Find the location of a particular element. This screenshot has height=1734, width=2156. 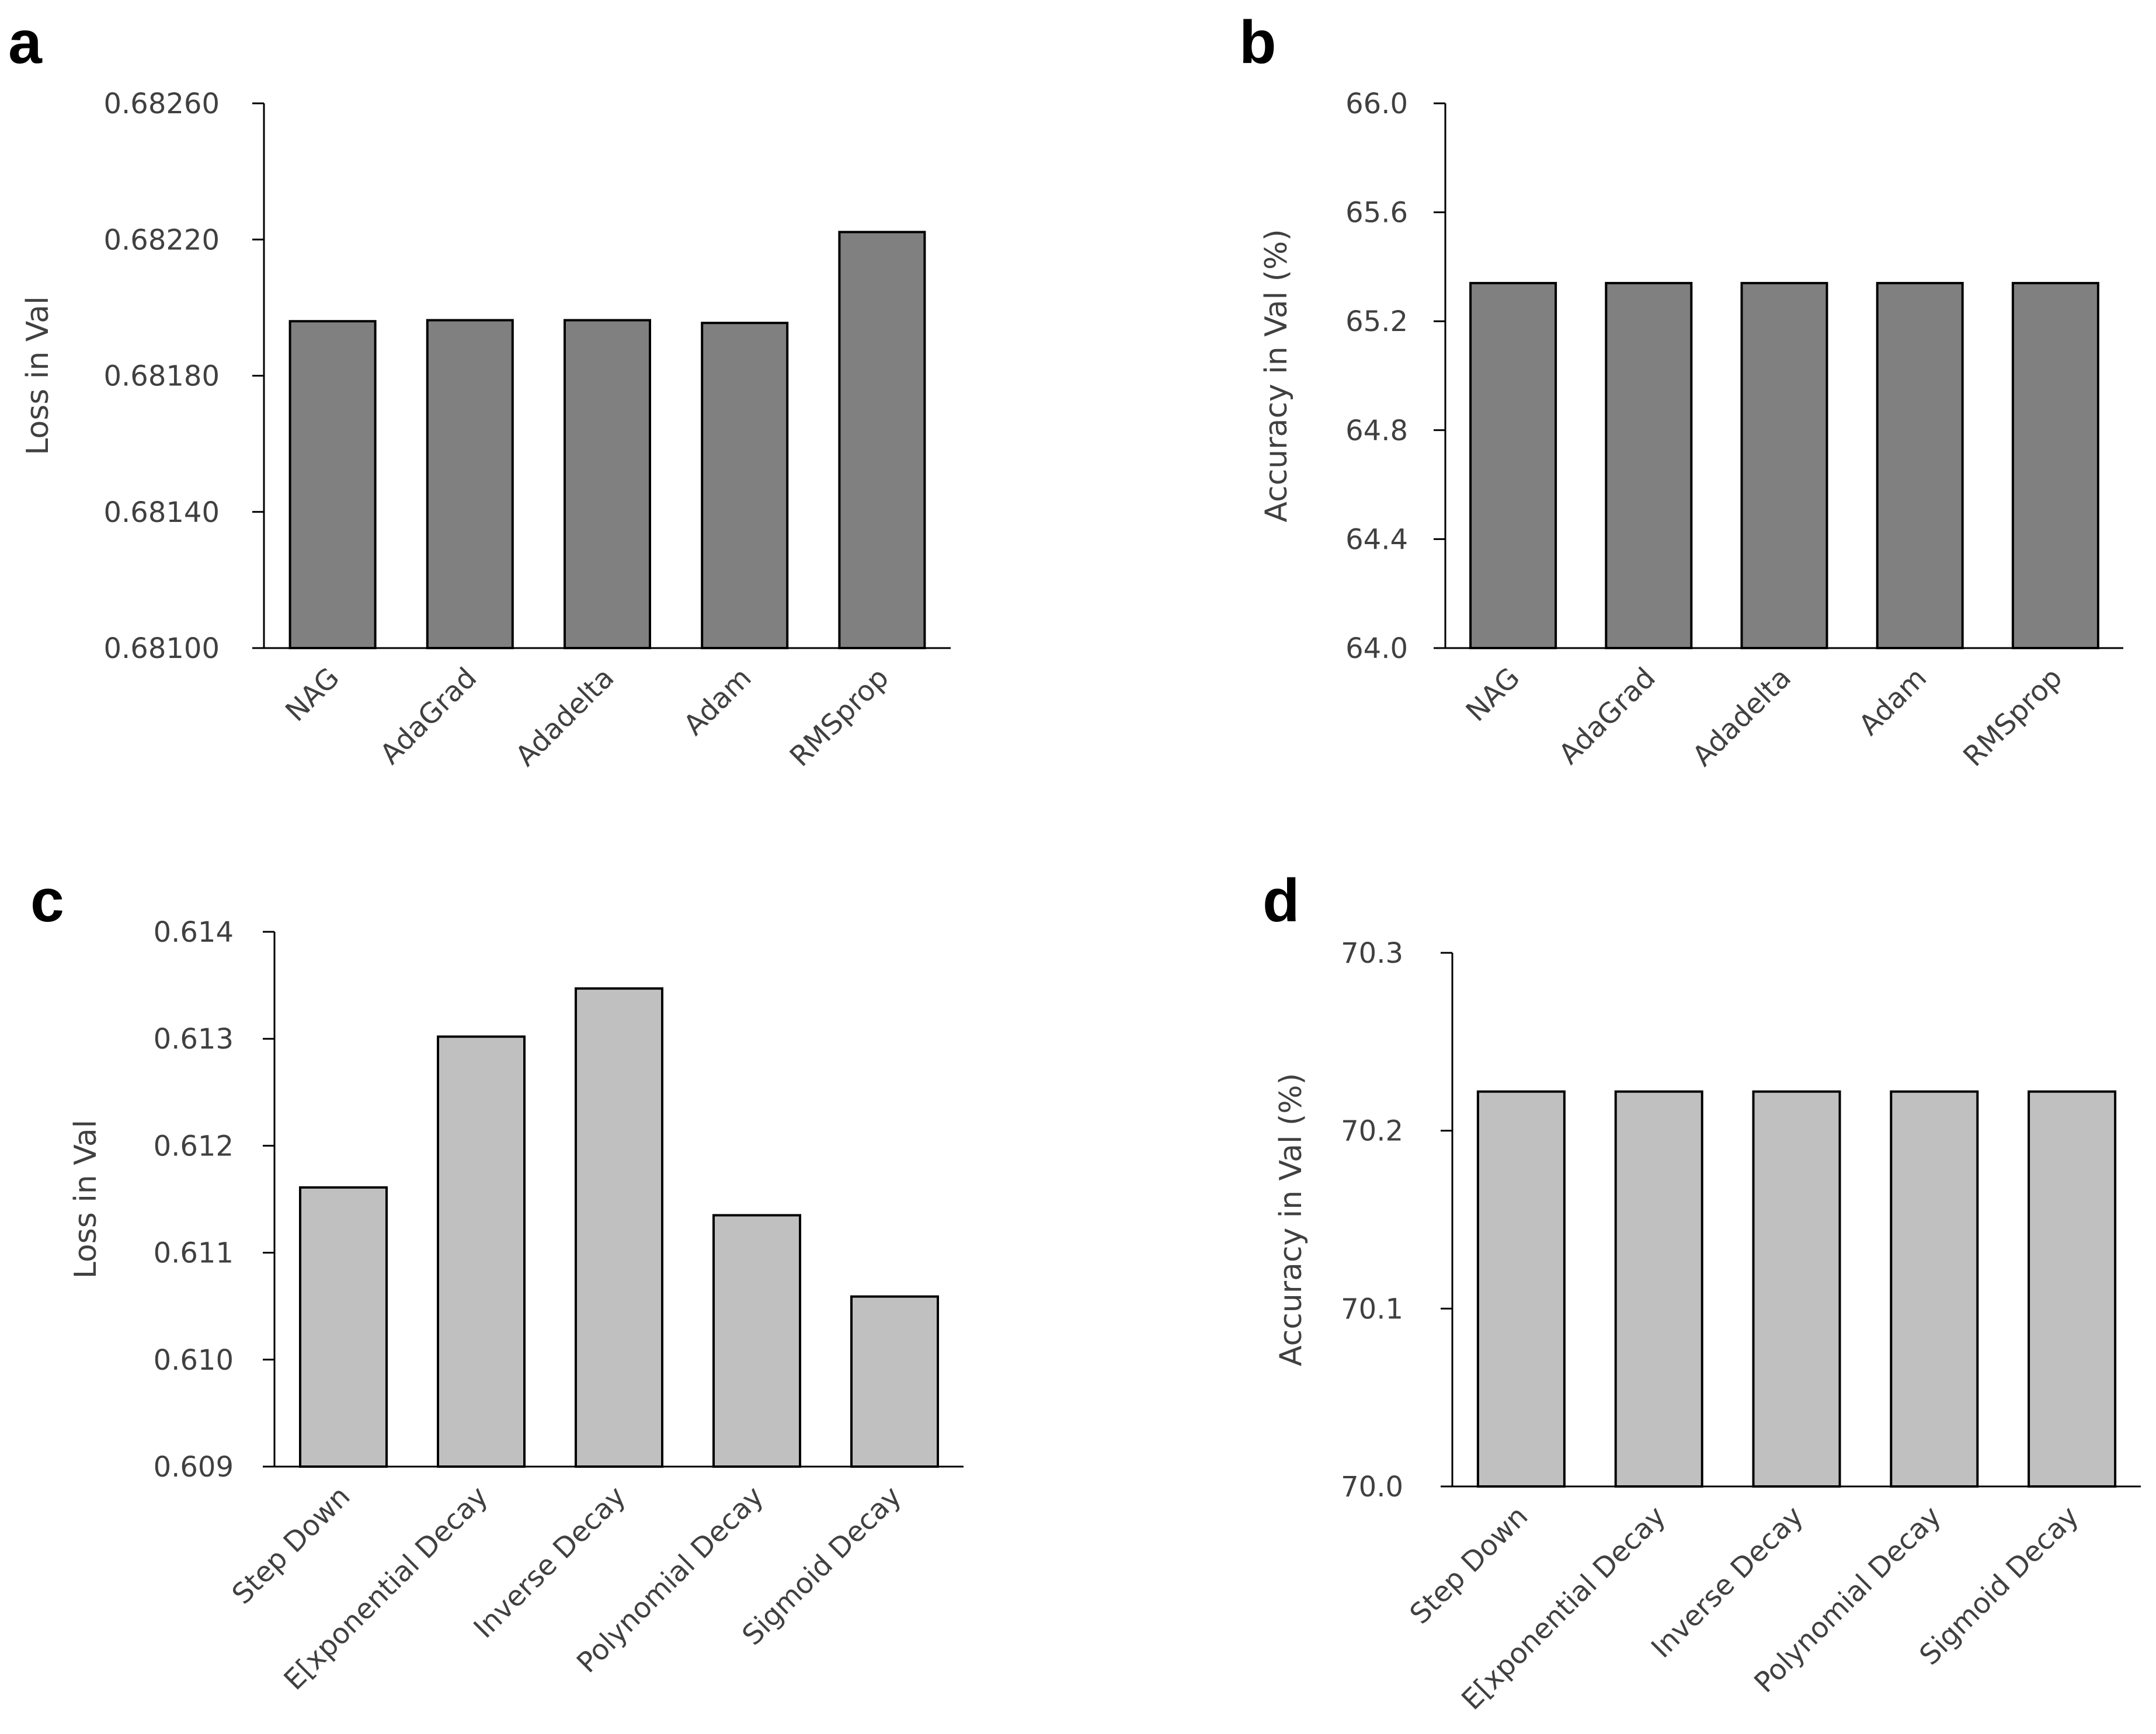

y-tick-label: 0.612 is located at coordinates (194, 1146).